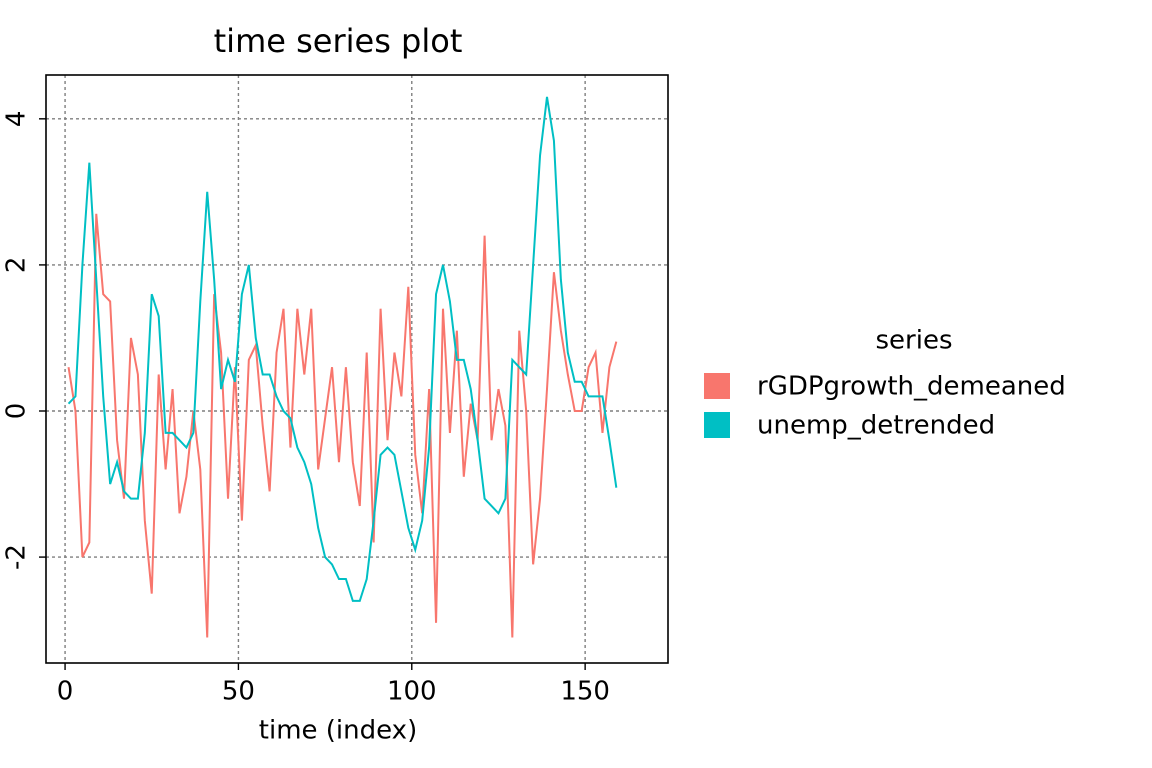 Image resolution: width=1152 pixels, height=768 pixels. What do you see at coordinates (65, 692) in the screenshot?
I see `x-tick-label: 0` at bounding box center [65, 692].